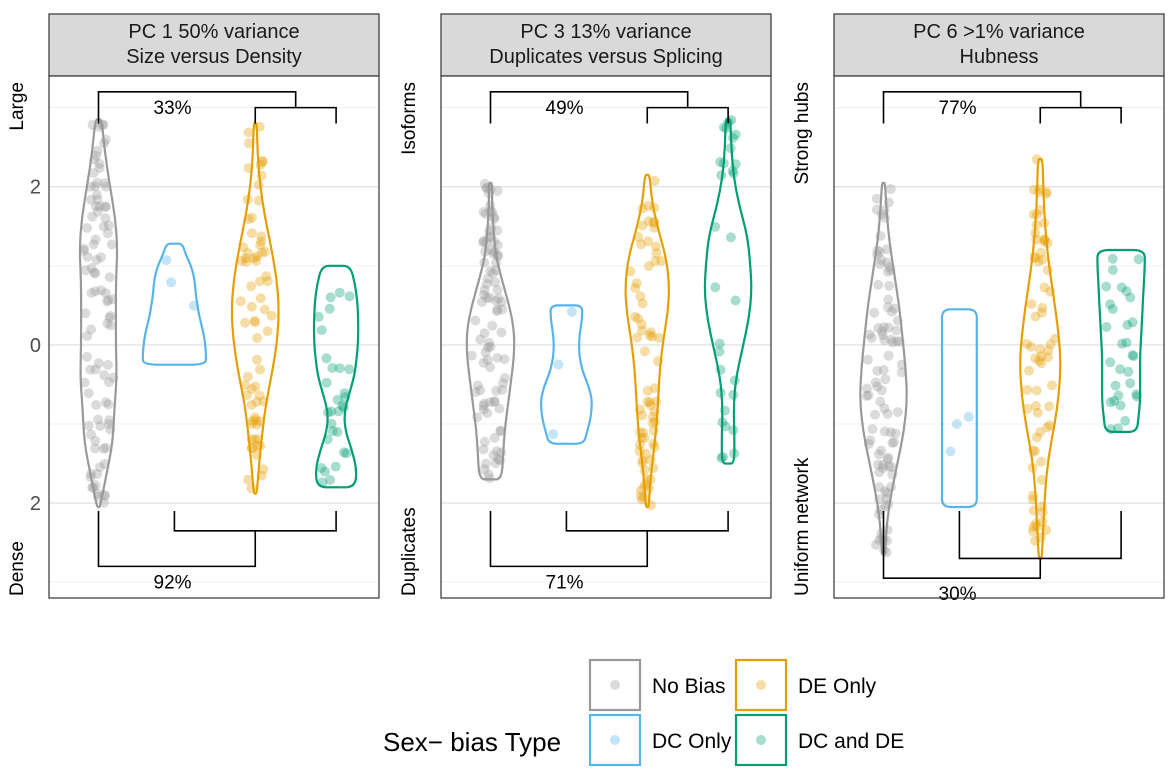  I want to click on violin-de-only, so click(647, 341).